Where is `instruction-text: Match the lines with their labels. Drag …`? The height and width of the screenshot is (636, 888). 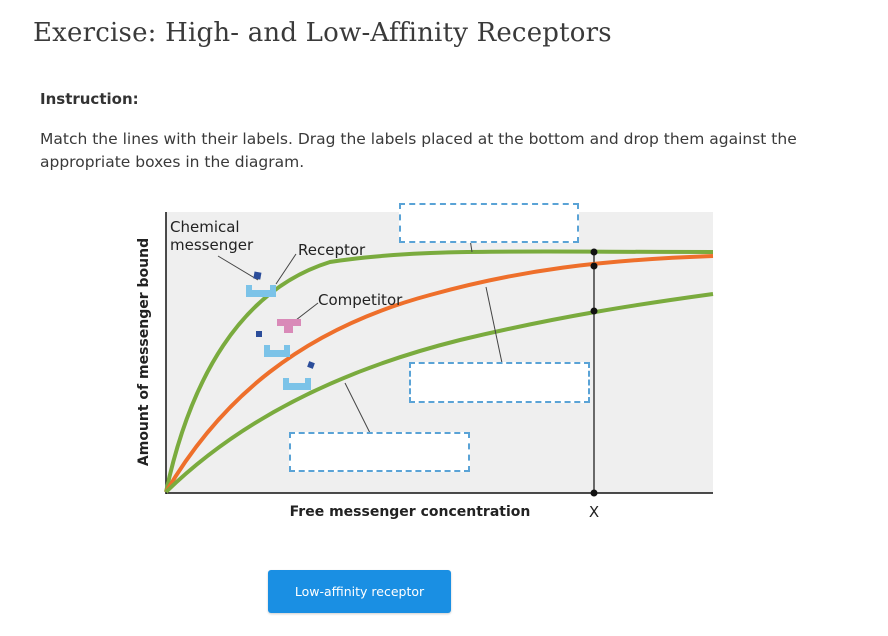 instruction-text: Match the lines with their labels. Drag … is located at coordinates (418, 150).